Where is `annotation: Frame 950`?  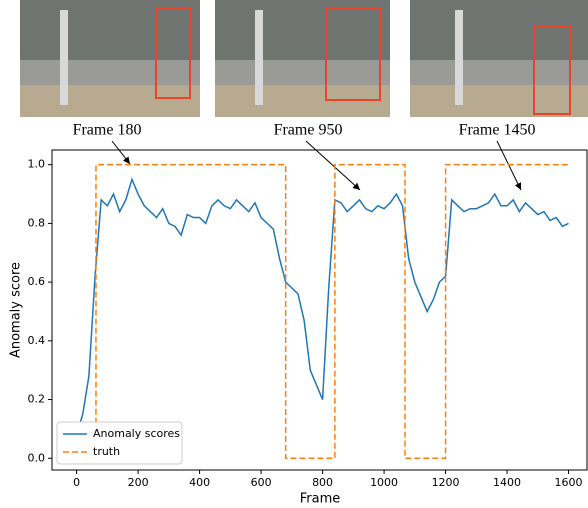
annotation: Frame 950 is located at coordinates (308, 130).